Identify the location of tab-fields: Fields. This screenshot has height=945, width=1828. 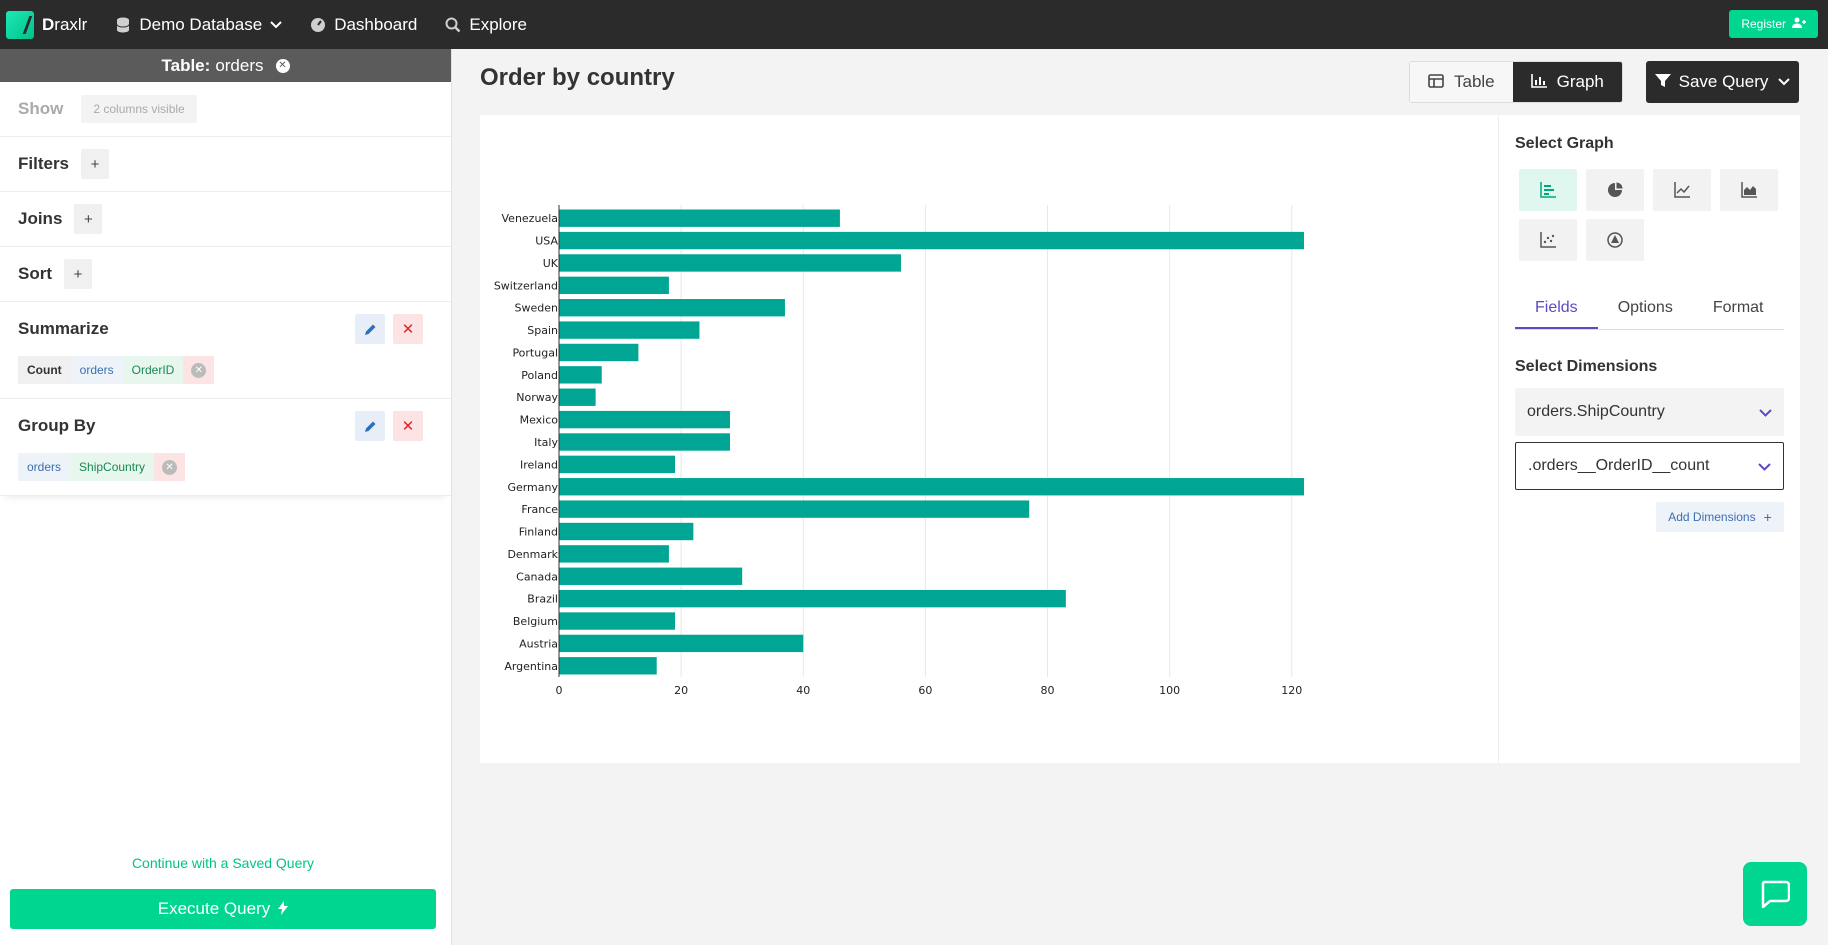
(1556, 311).